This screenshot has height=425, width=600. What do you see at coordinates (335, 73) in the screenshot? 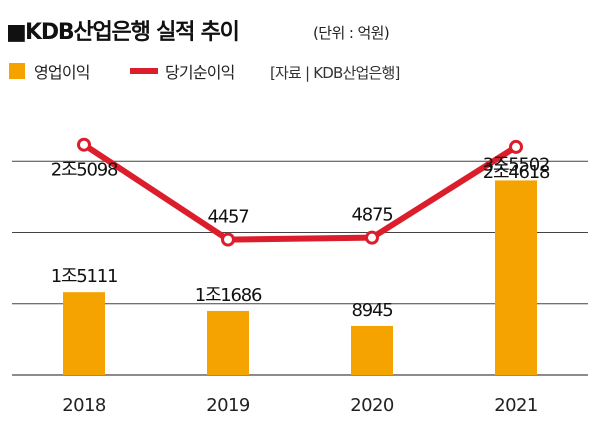
I see `source-label: [자료 | KDB산업은행]` at bounding box center [335, 73].